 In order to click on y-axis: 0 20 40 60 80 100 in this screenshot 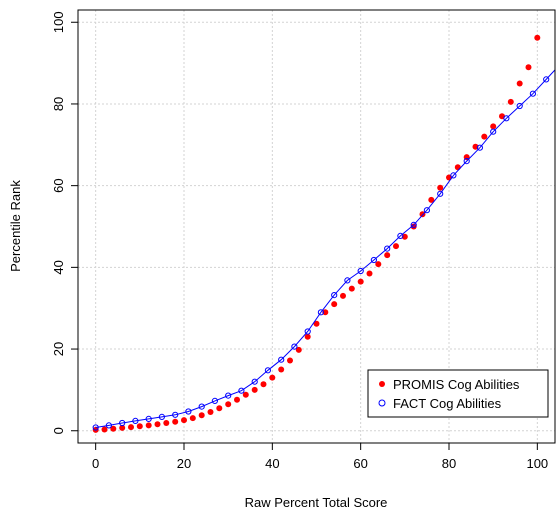, I will do `click(64, 222)`.